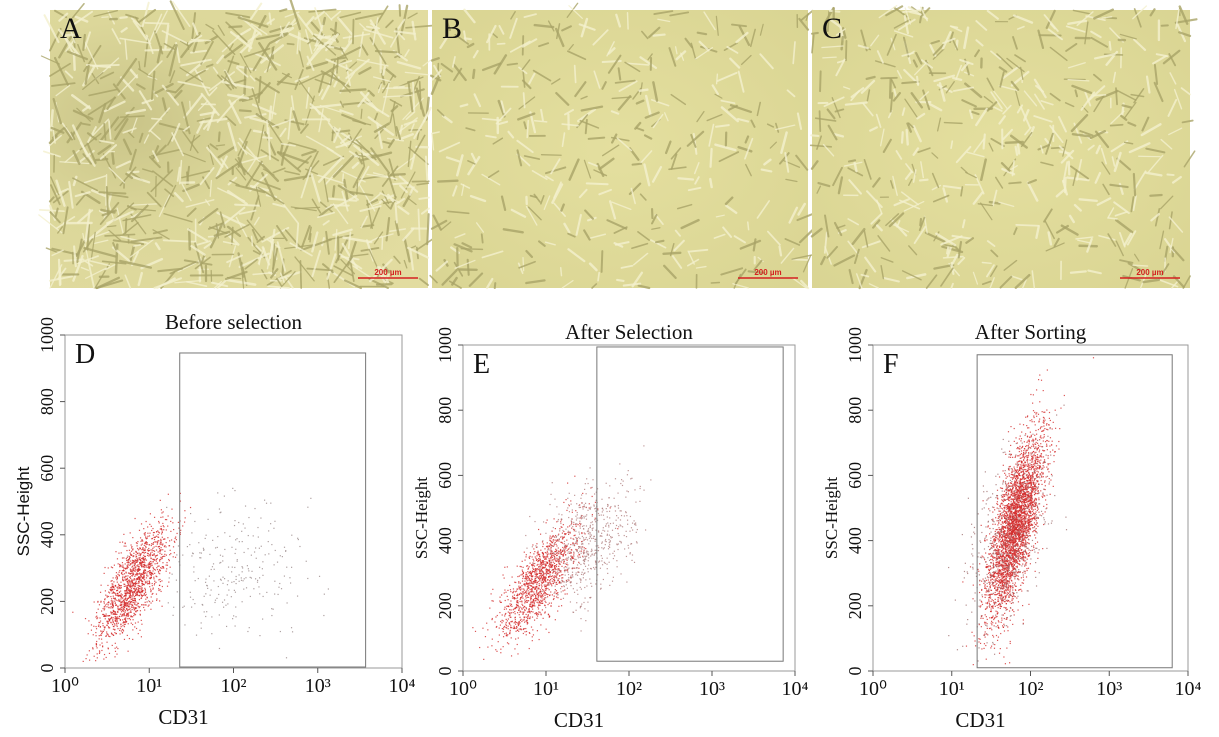 The width and height of the screenshot is (1219, 737). What do you see at coordinates (23, 511) in the screenshot?
I see `y-axis-label: SSC-Height` at bounding box center [23, 511].